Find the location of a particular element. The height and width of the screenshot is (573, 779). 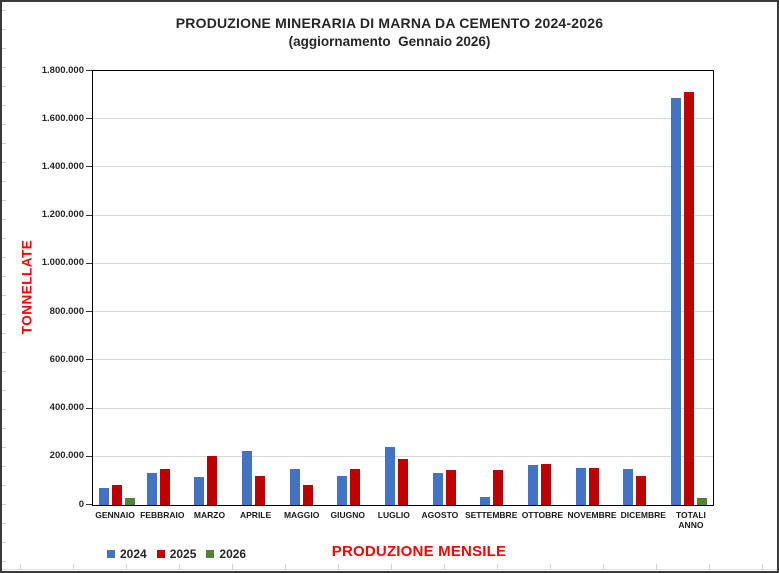

bar-2025-maggio is located at coordinates (307, 495).